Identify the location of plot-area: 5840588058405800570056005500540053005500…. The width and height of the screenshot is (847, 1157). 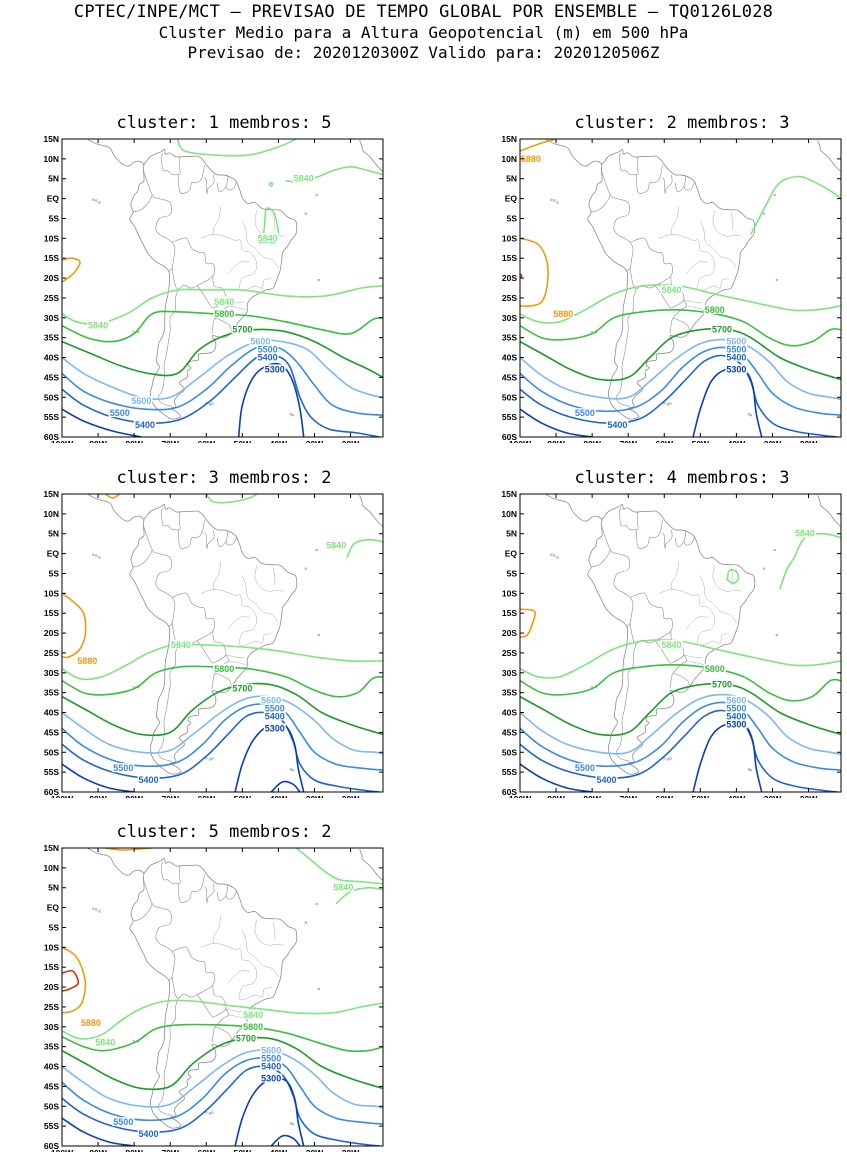
(222, 643).